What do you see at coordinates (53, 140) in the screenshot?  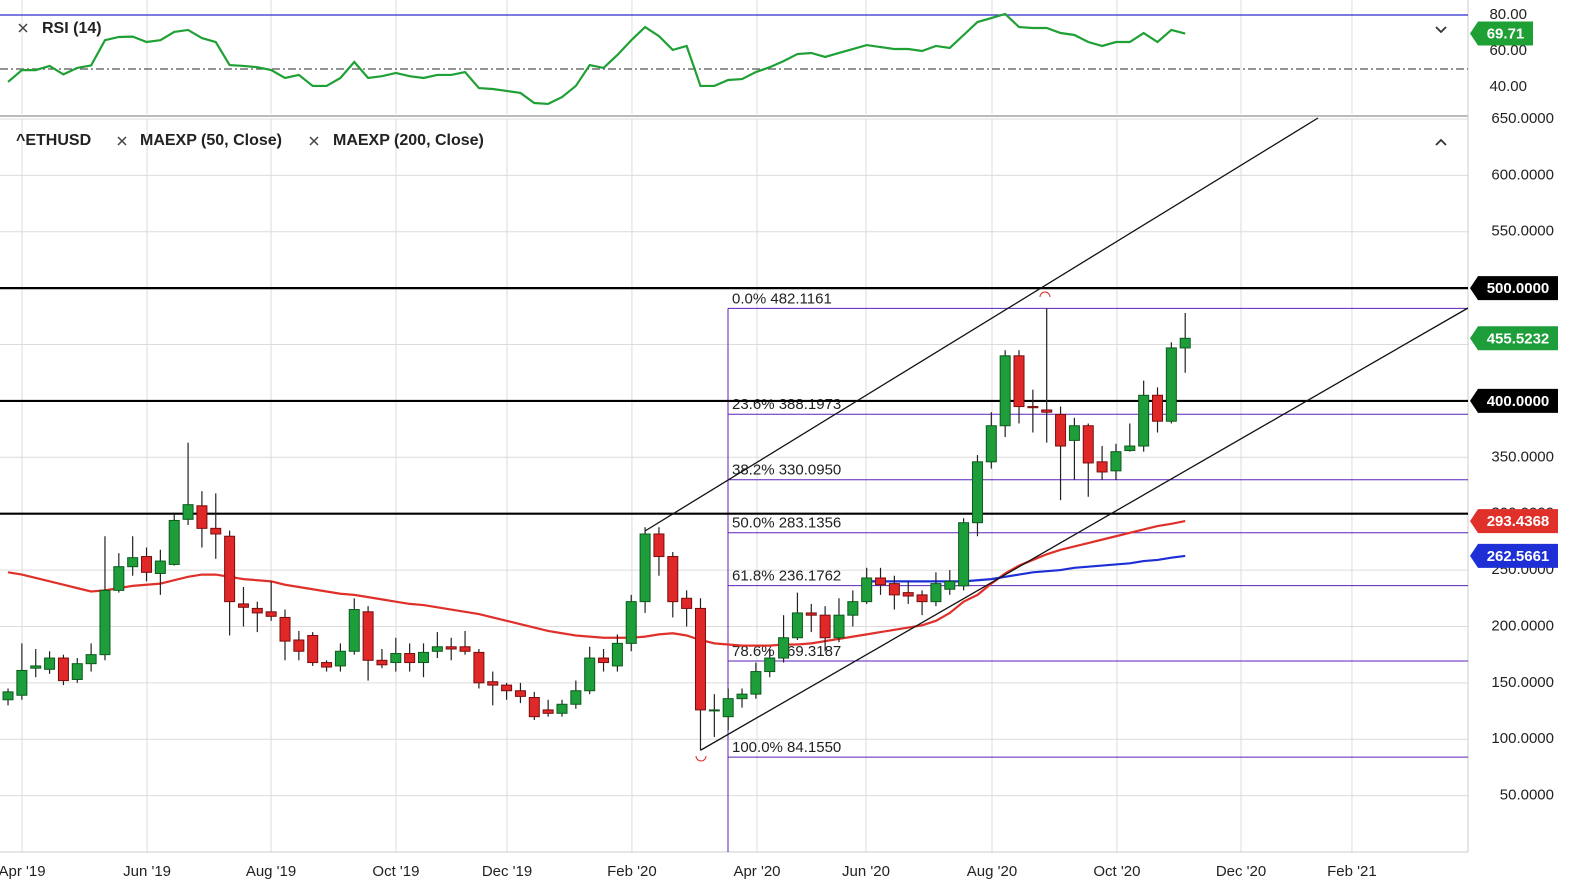 I see `symbol-title: ^ETHUSD` at bounding box center [53, 140].